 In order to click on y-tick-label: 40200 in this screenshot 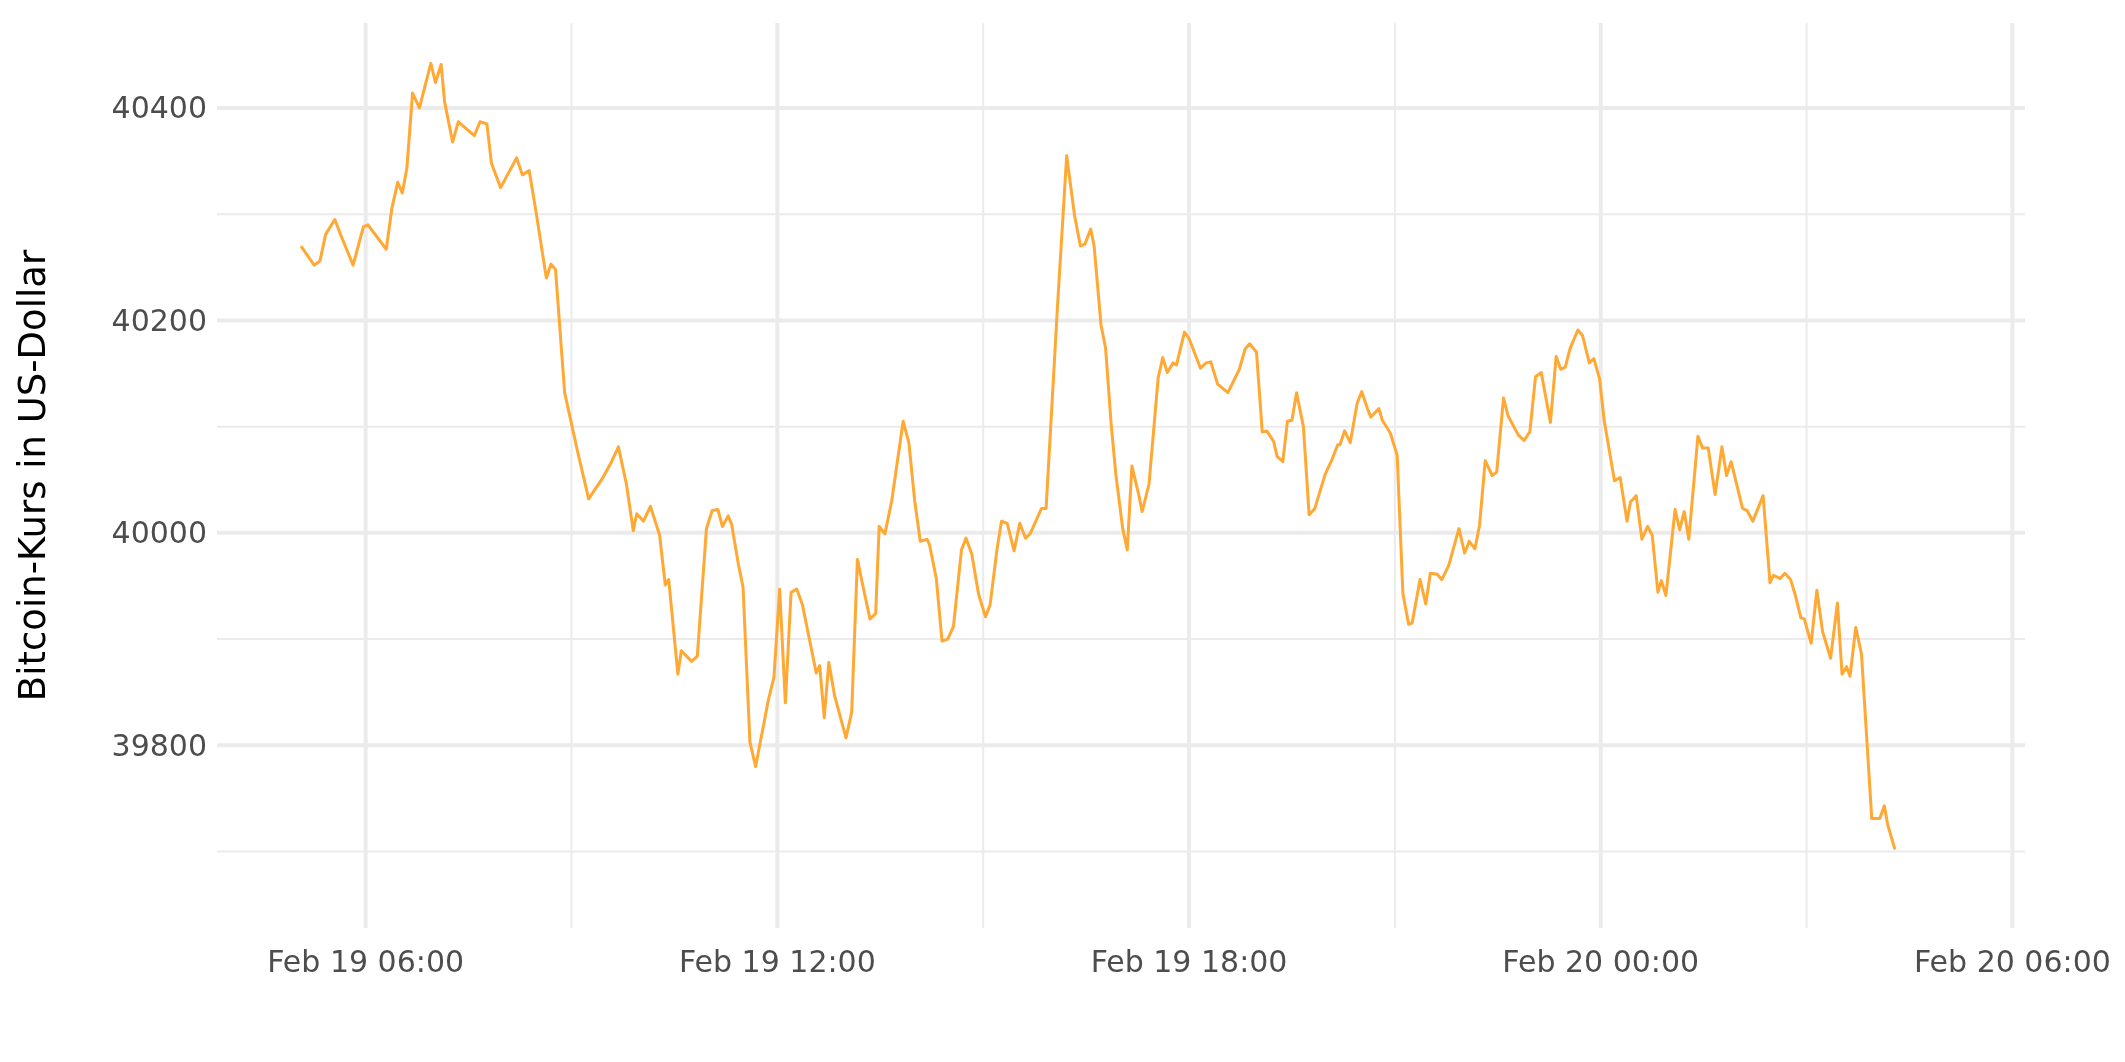, I will do `click(159, 320)`.